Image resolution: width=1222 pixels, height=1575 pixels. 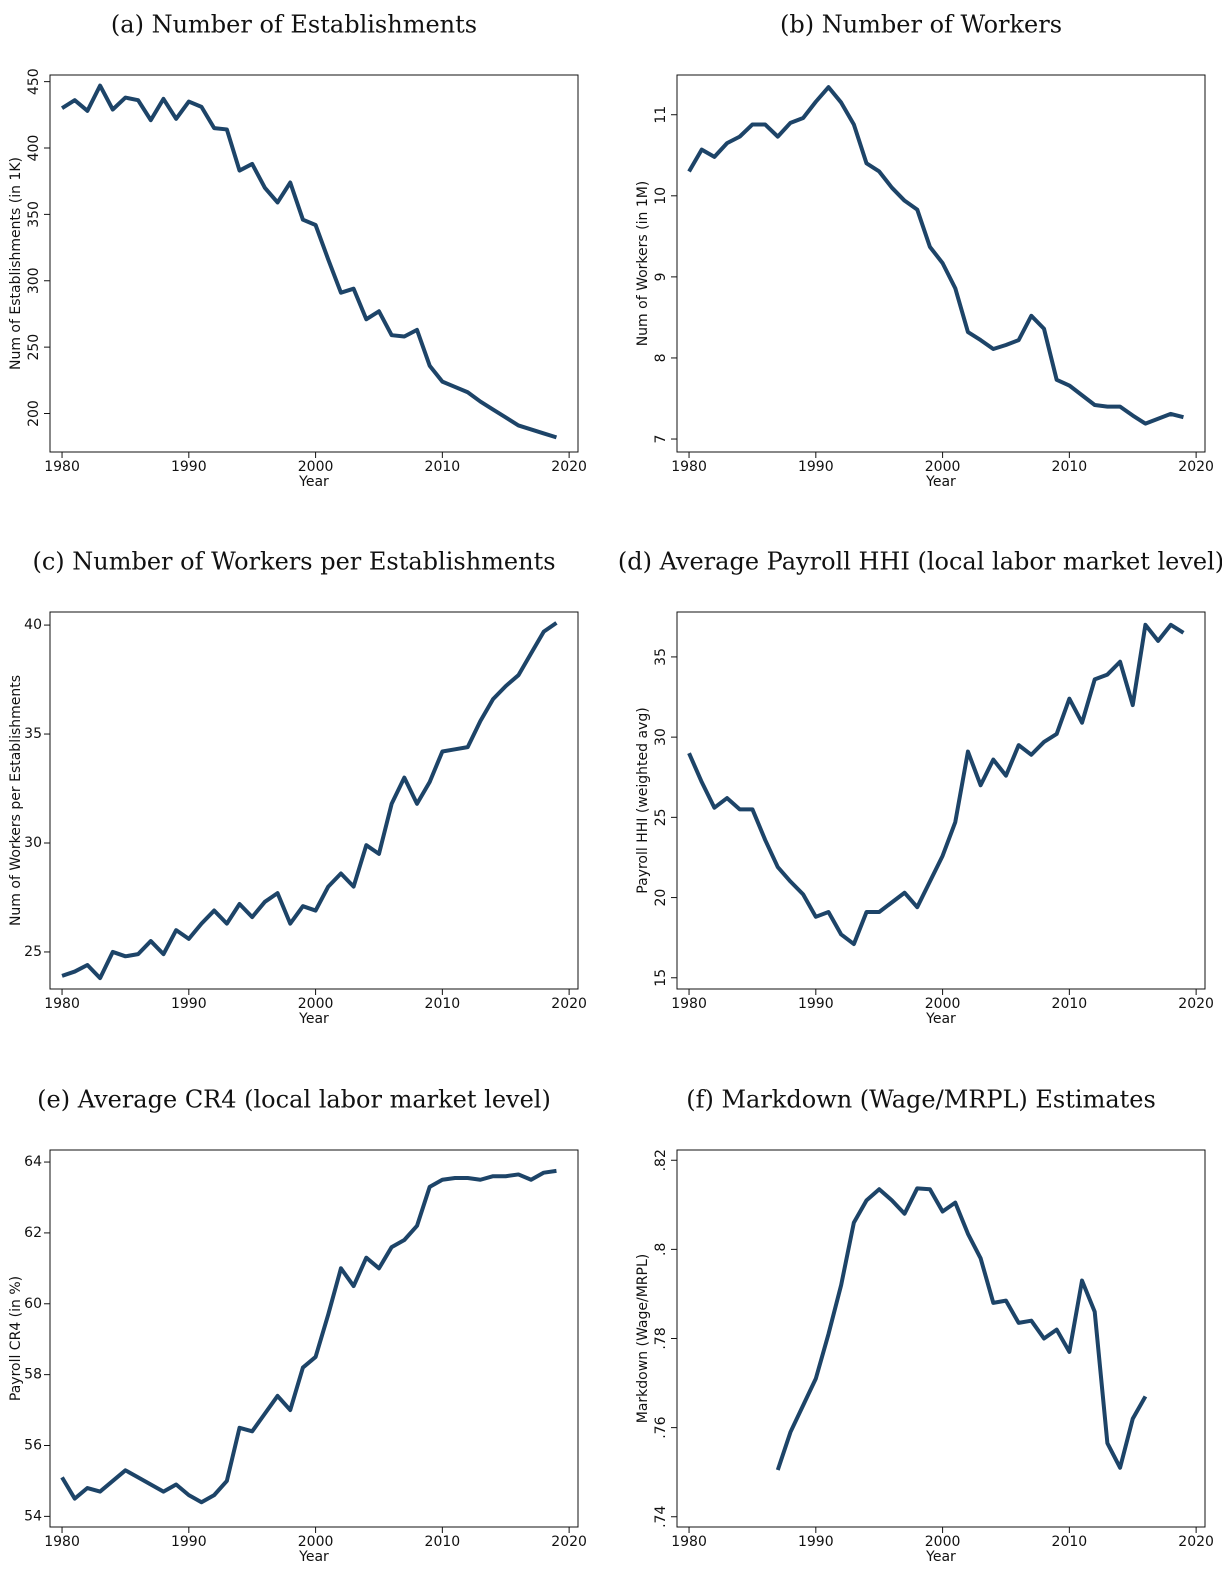 What do you see at coordinates (661, 1338) in the screenshot?
I see `y-tick-label: .78` at bounding box center [661, 1338].